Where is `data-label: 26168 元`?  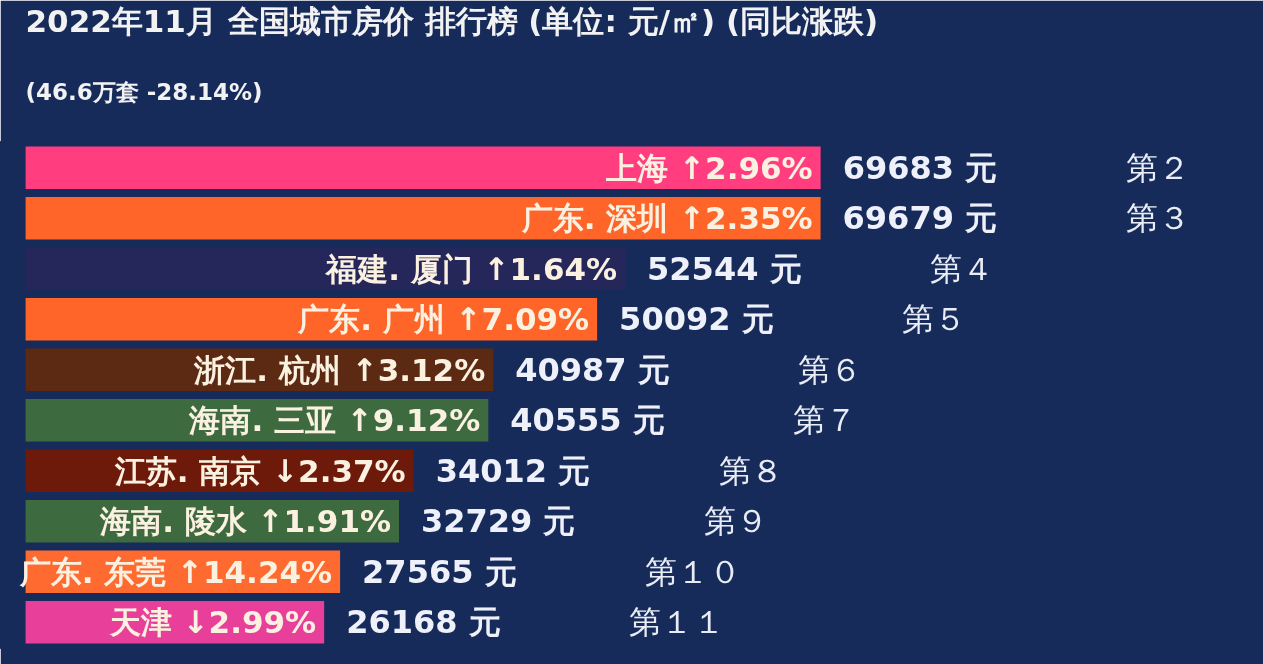 data-label: 26168 元 is located at coordinates (423, 622).